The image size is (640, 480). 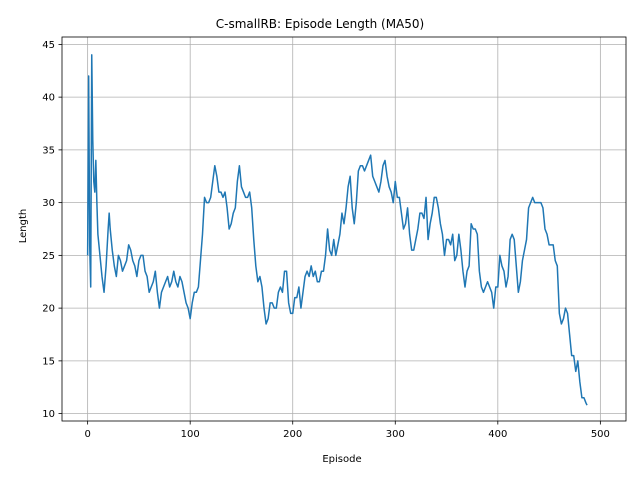 I want to click on y-axis-label: Length, so click(x=23, y=226).